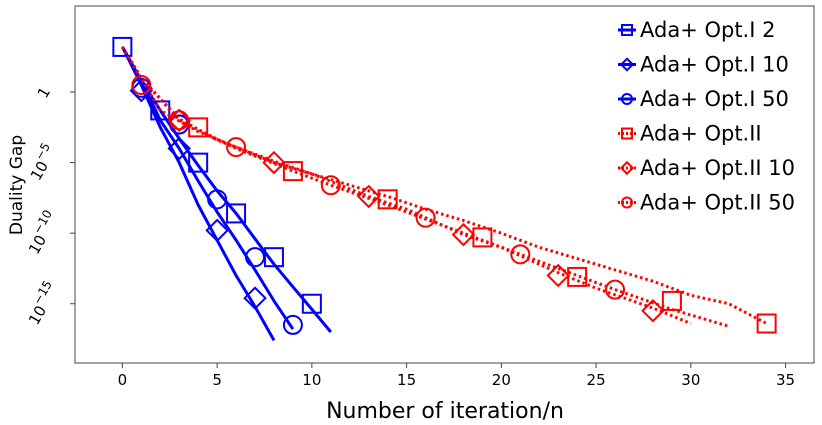  I want to click on legend-entry: Ada+ Opt.II 50, so click(706, 203).